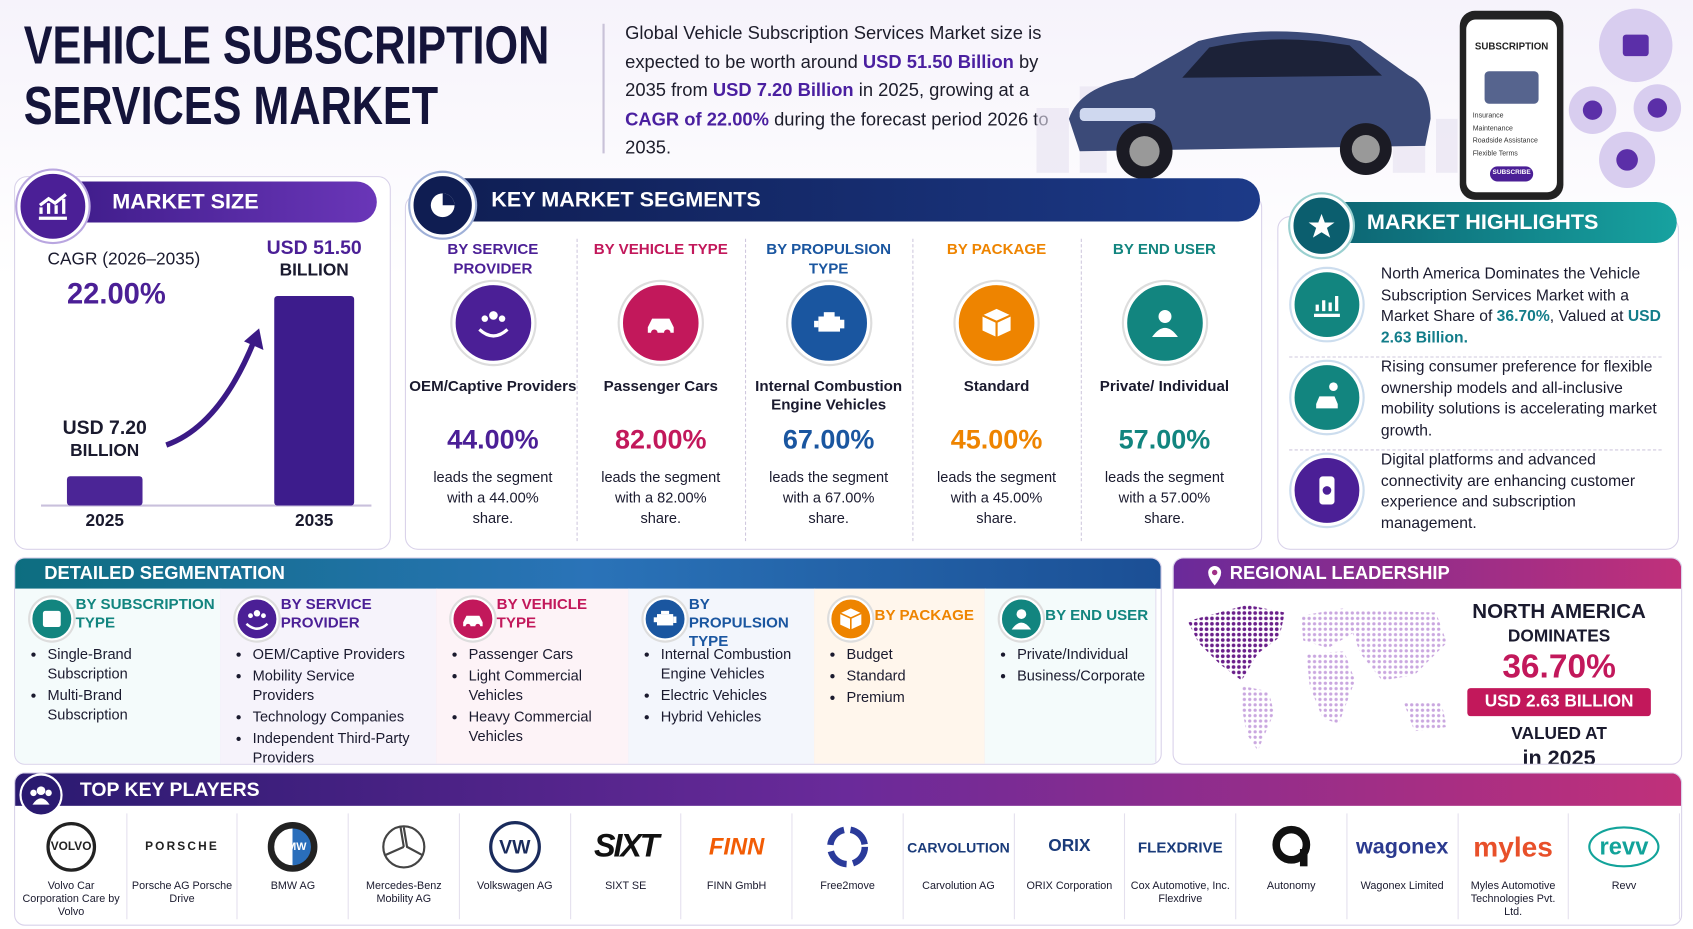  What do you see at coordinates (169, 789) in the screenshot?
I see `section-title: TOP KEY PLAYERS` at bounding box center [169, 789].